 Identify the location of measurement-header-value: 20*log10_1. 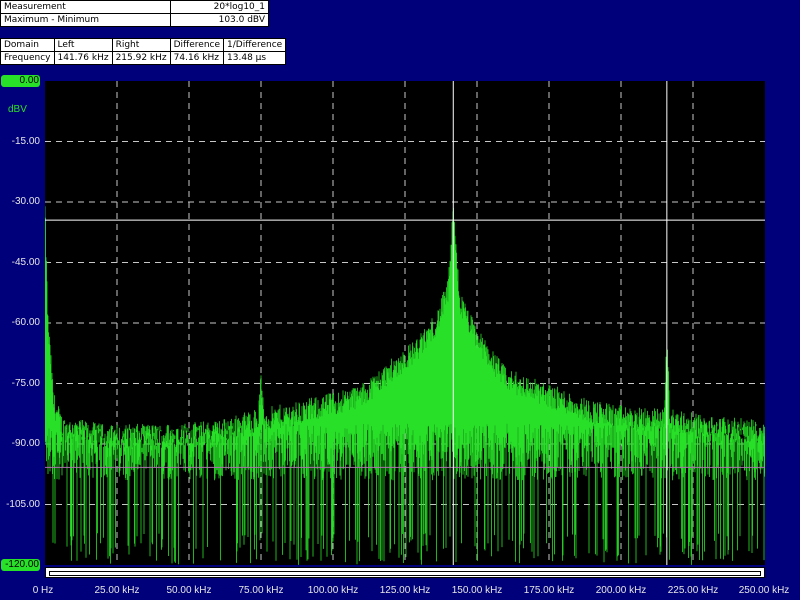
(219, 7).